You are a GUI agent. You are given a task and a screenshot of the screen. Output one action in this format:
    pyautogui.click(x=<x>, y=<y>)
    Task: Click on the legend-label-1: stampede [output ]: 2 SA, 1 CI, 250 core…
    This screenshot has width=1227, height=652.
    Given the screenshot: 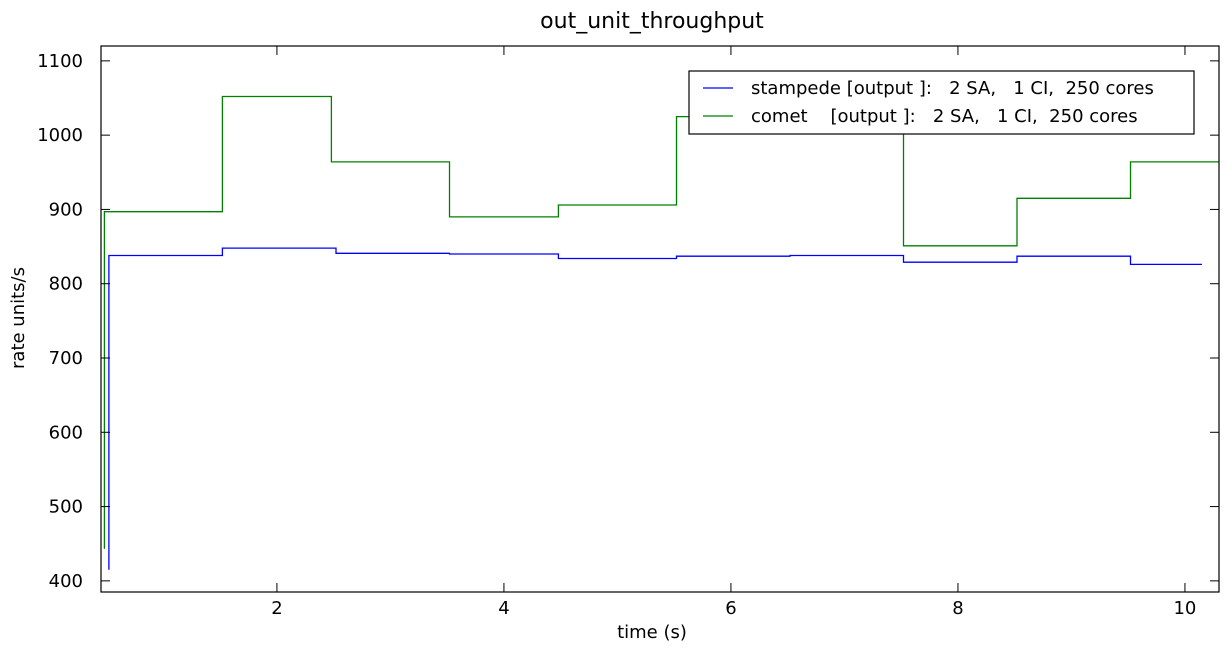 What is the action you would take?
    pyautogui.click(x=952, y=88)
    